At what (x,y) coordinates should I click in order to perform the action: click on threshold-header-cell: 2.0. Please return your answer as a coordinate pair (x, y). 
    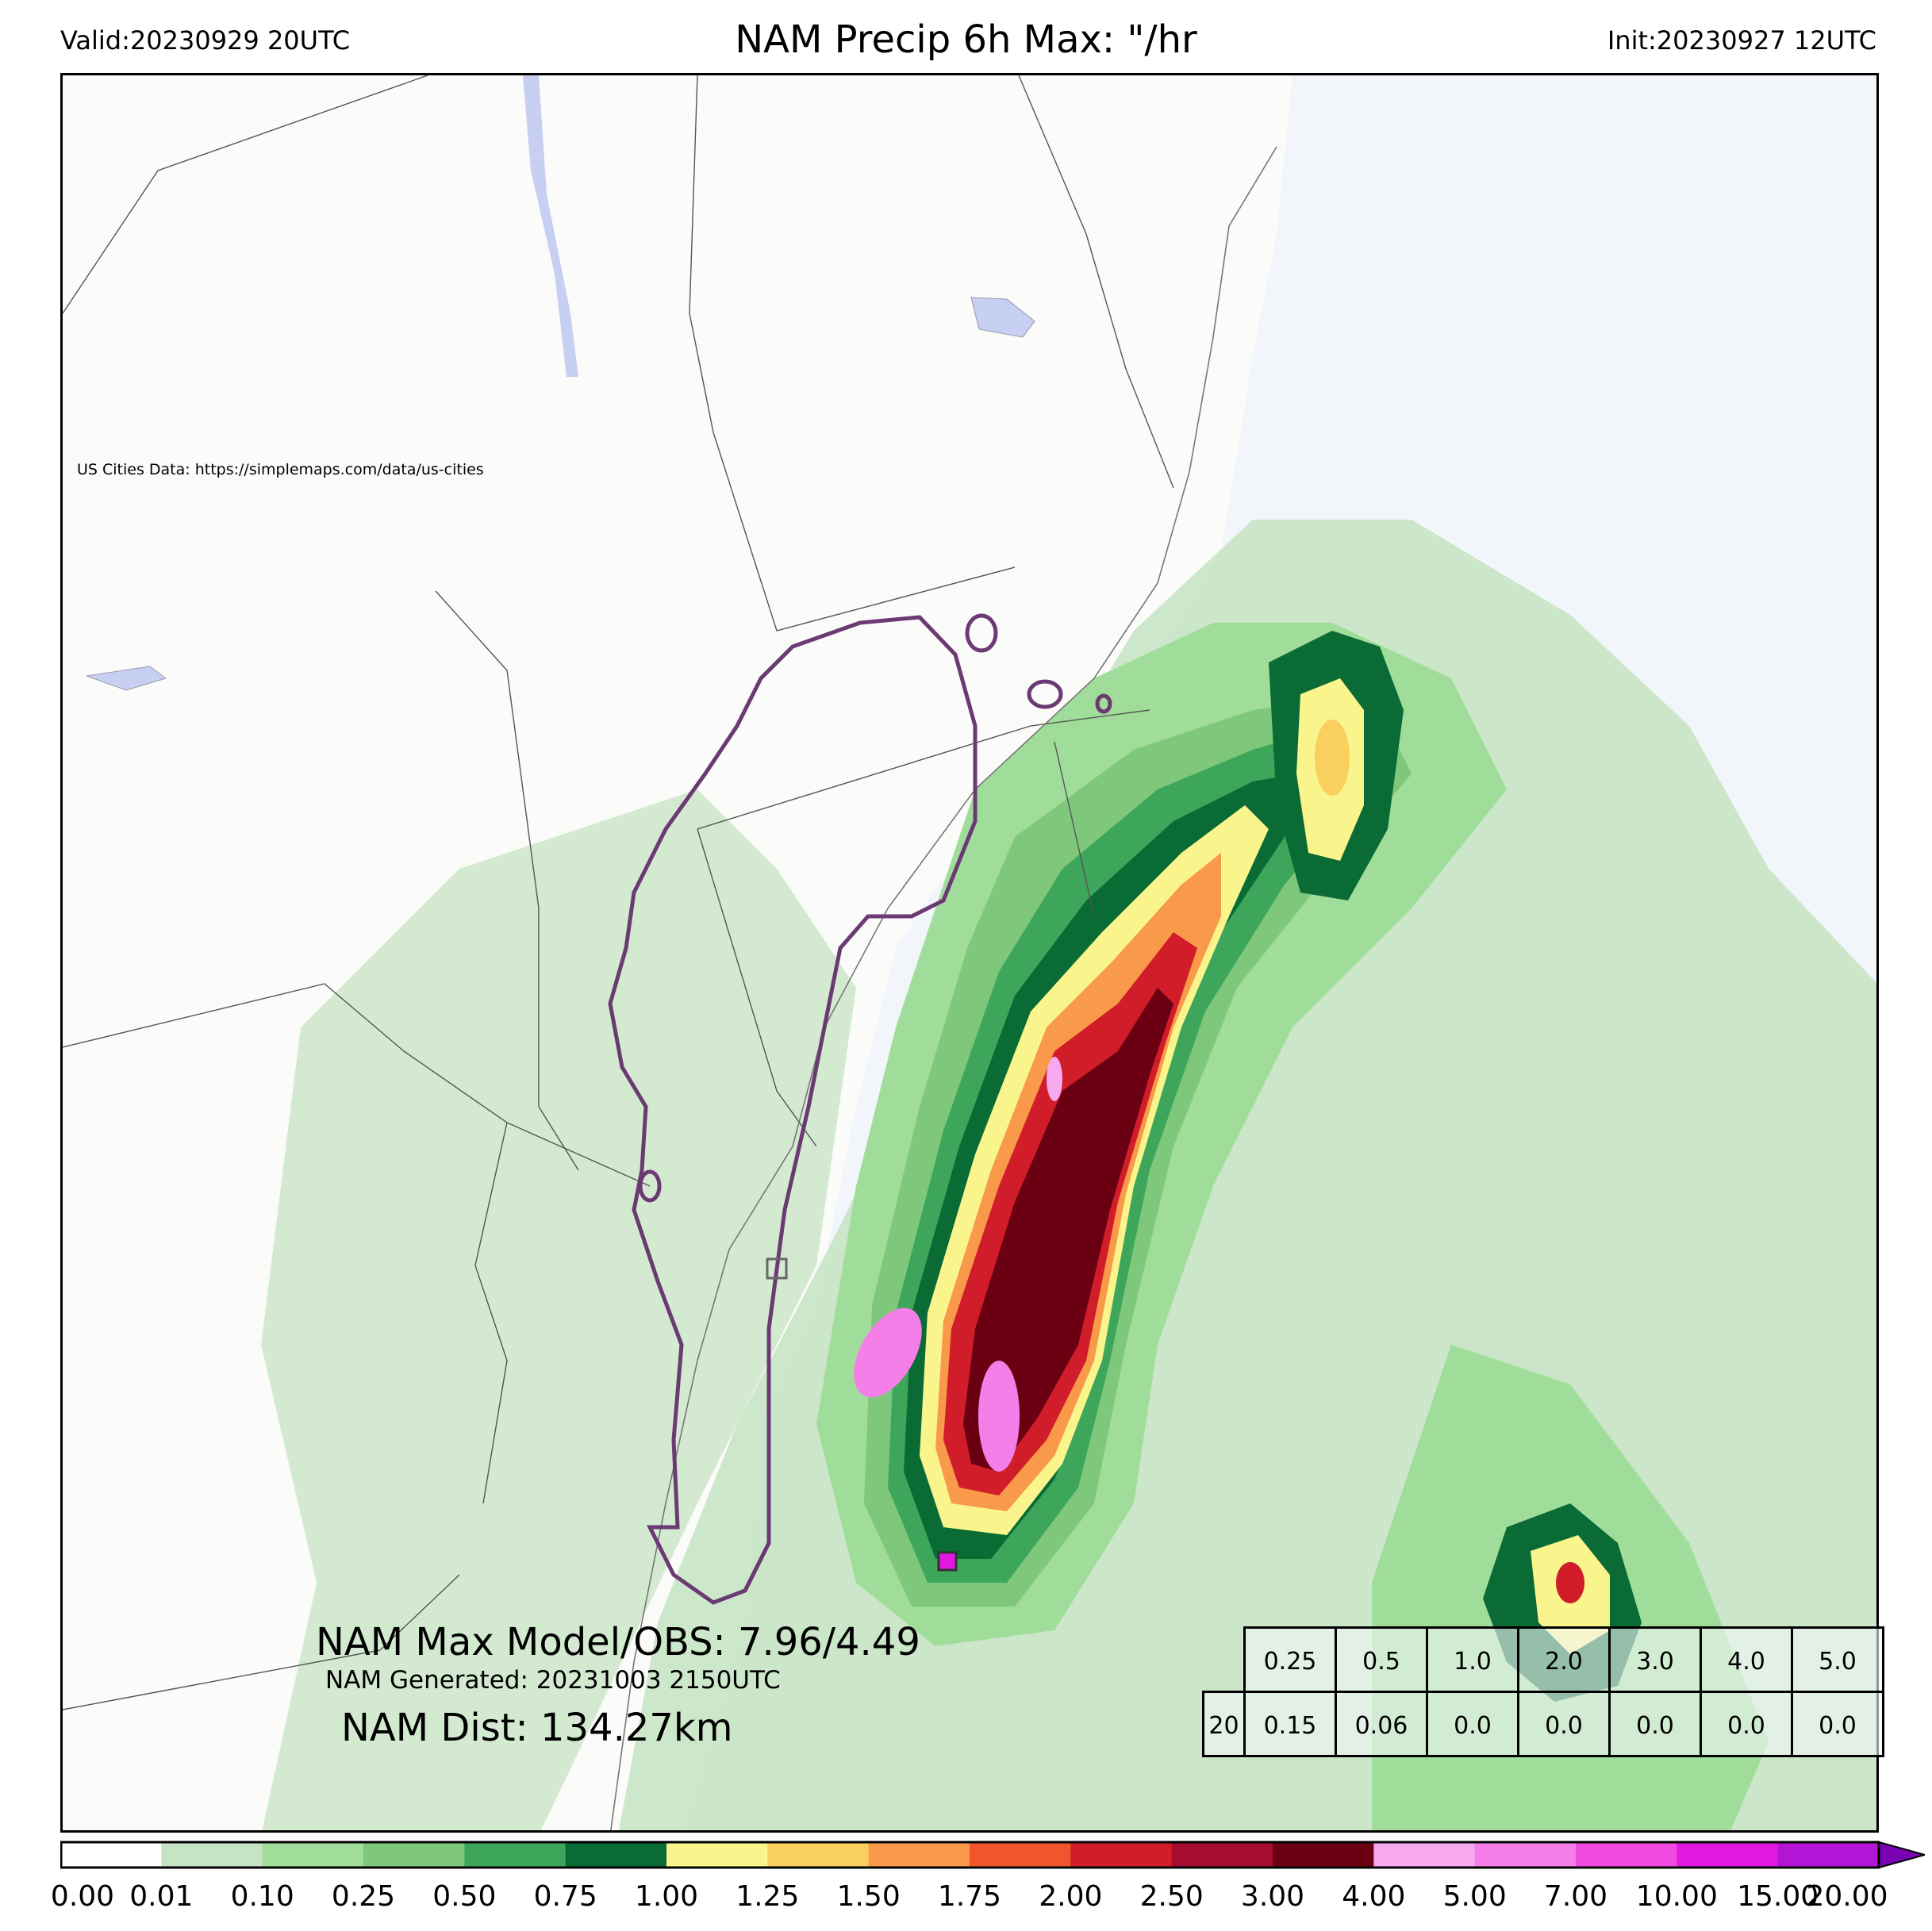
    Looking at the image, I should click on (1564, 1660).